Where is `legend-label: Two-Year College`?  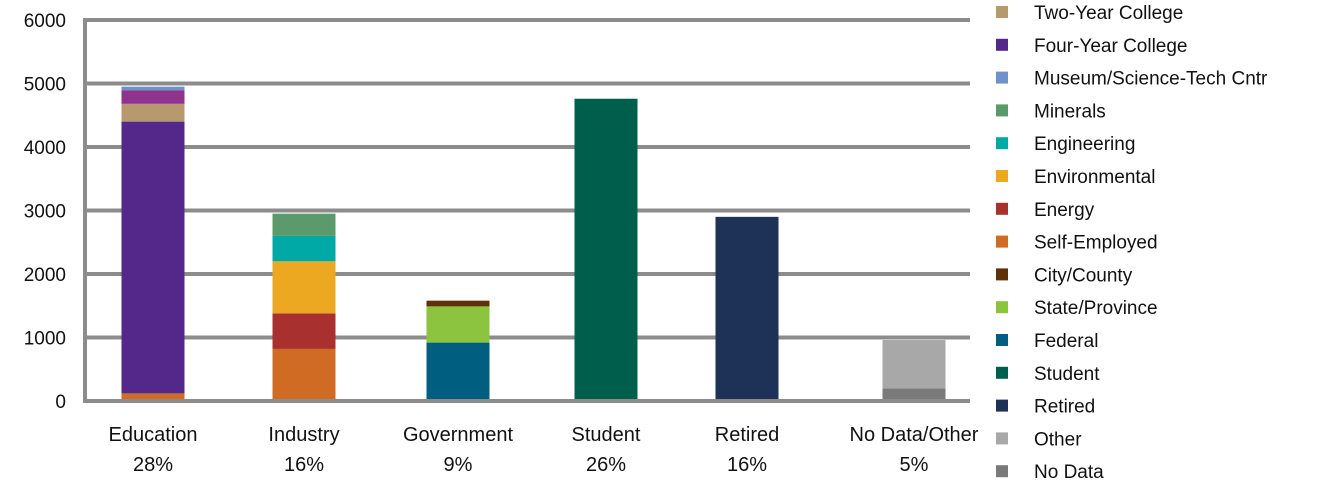
legend-label: Two-Year College is located at coordinates (1108, 13).